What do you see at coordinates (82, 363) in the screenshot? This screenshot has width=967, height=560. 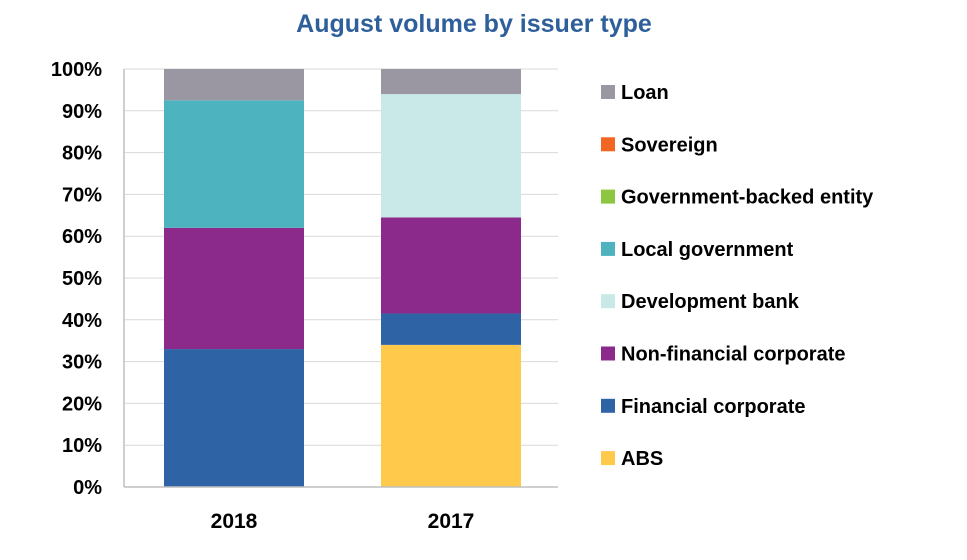 I see `y-tick-label: 30%` at bounding box center [82, 363].